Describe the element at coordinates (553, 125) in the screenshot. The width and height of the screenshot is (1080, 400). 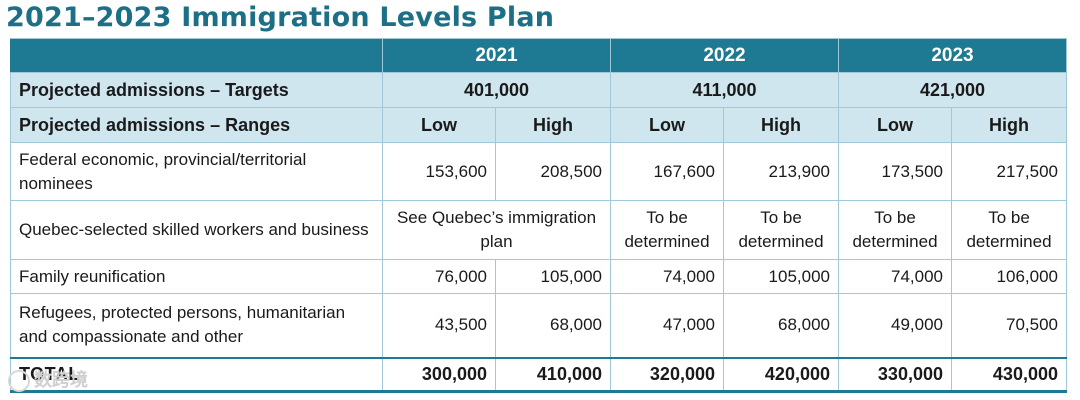
I see `range-high-2021: High` at that location.